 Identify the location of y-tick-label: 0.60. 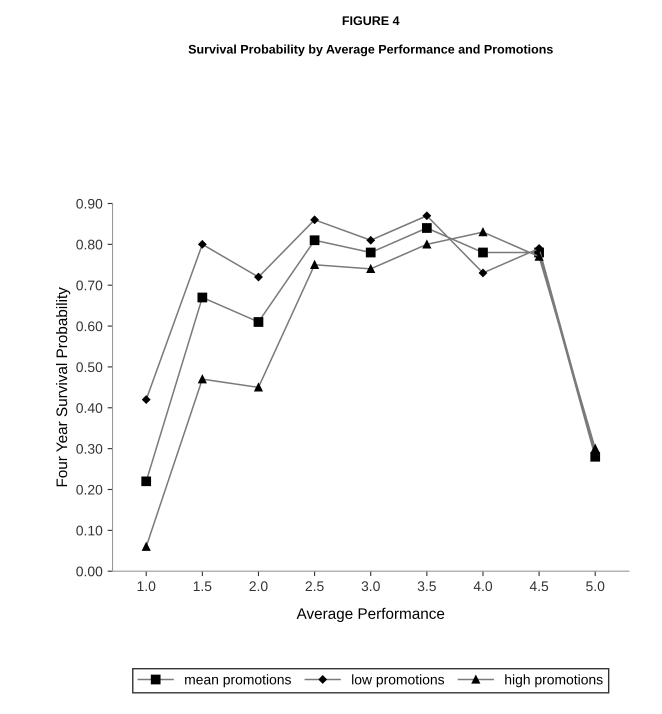
(89, 326).